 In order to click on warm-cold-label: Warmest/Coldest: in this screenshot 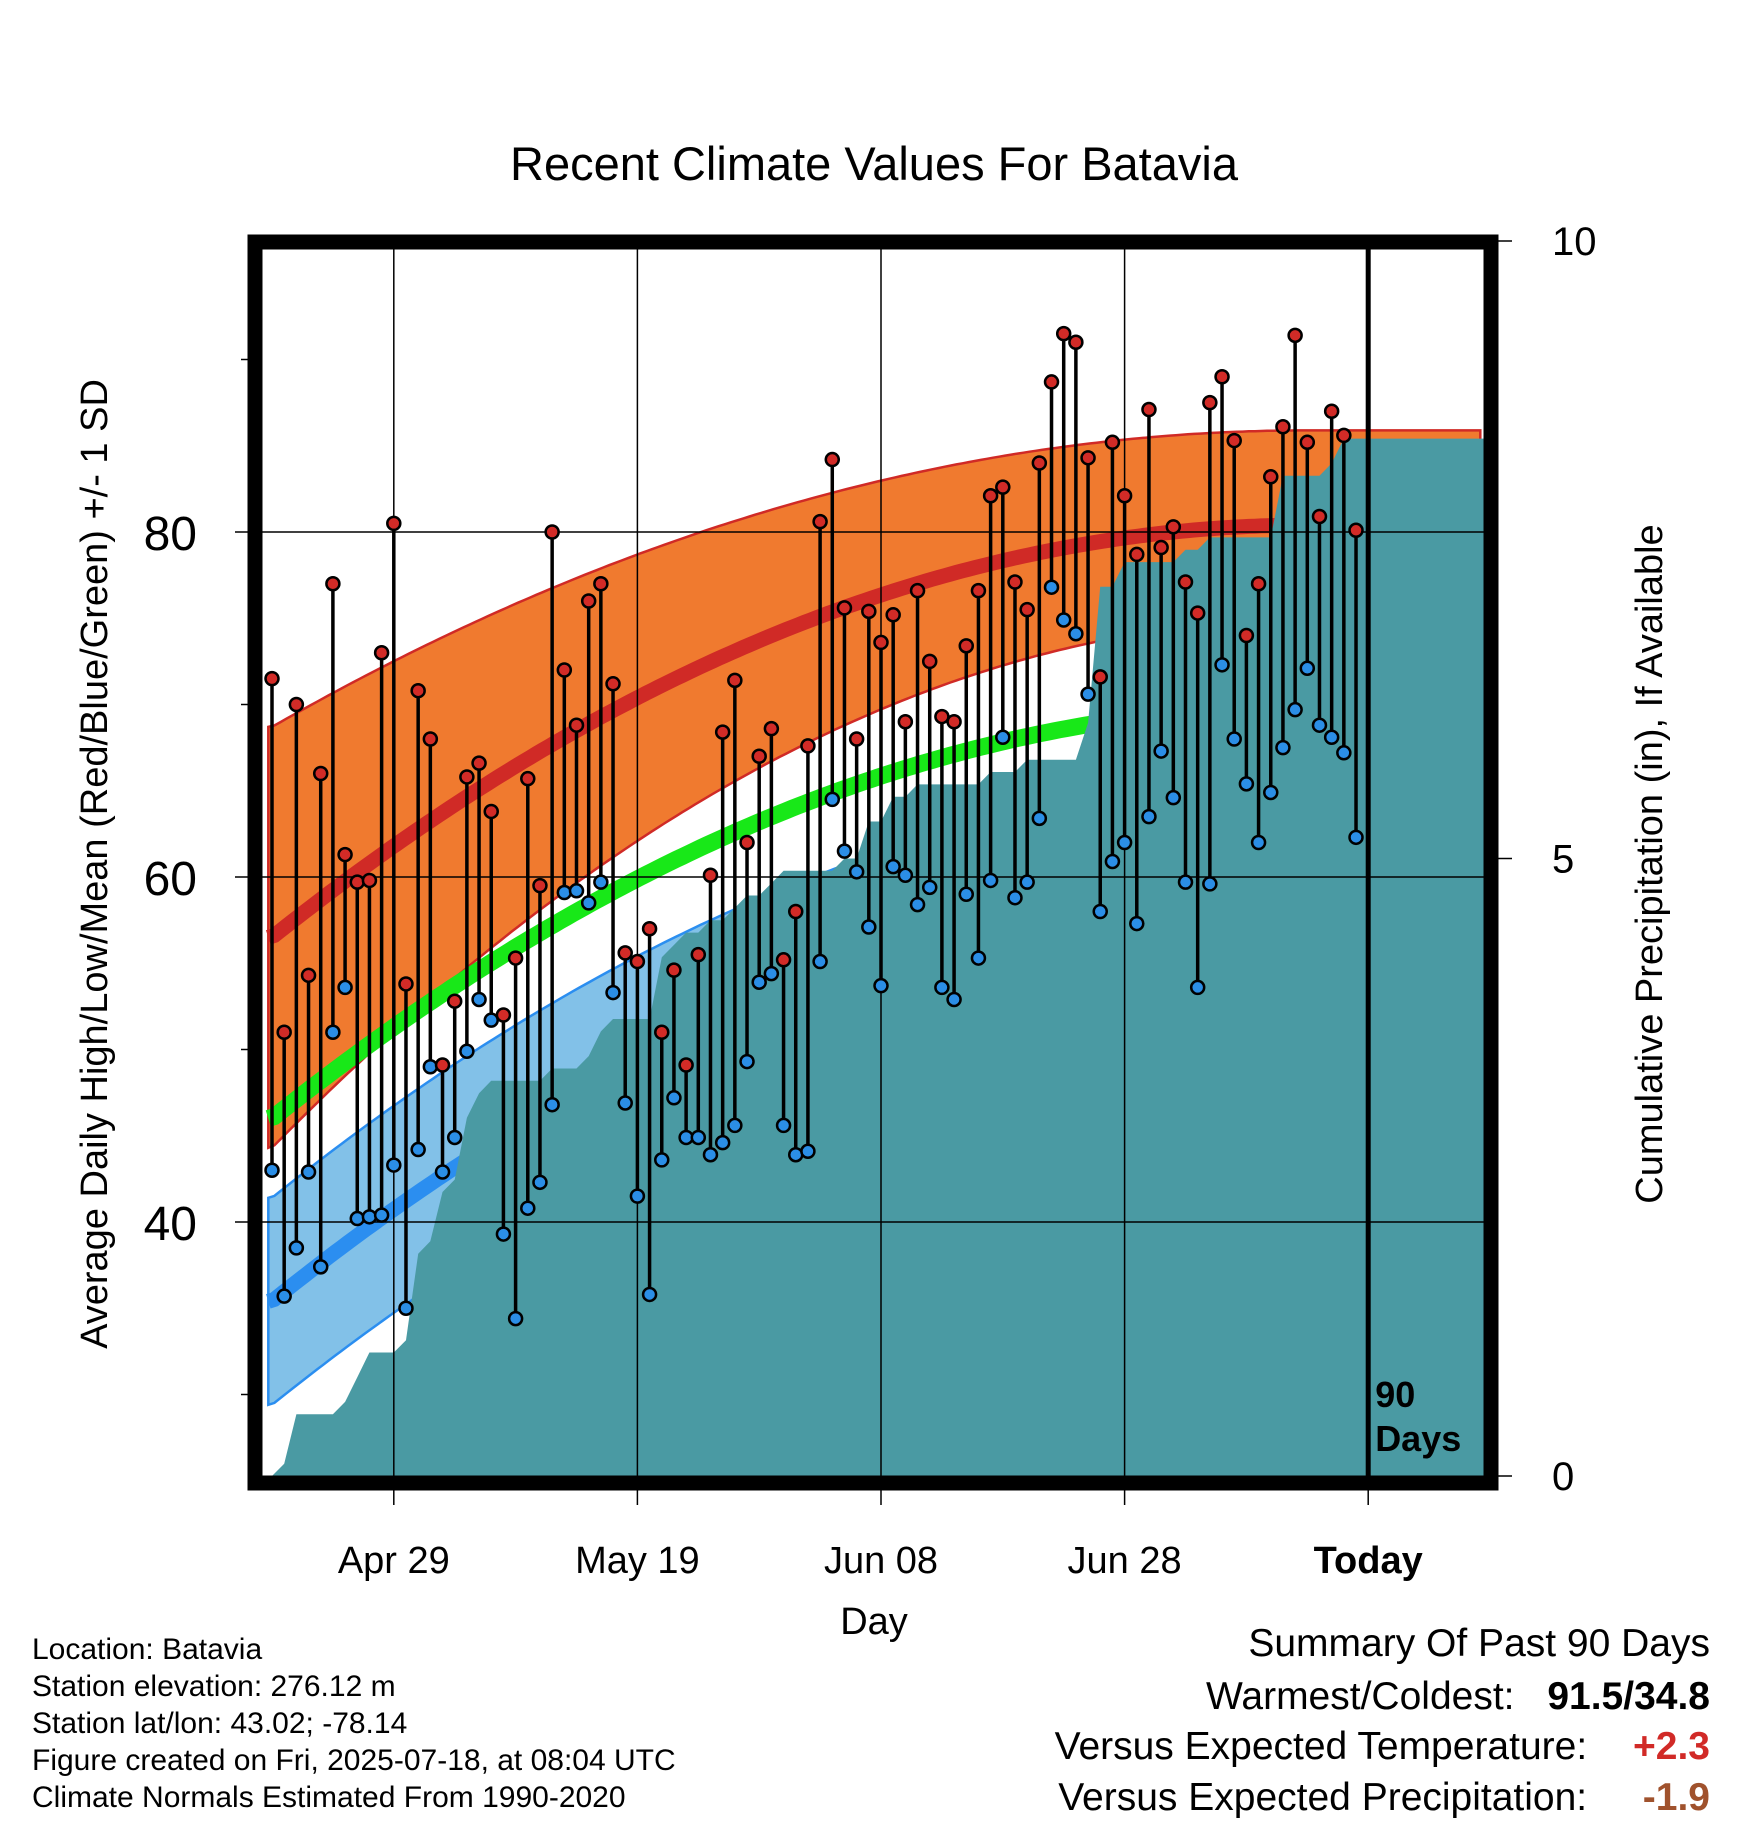, I will do `click(1360, 1696)`.